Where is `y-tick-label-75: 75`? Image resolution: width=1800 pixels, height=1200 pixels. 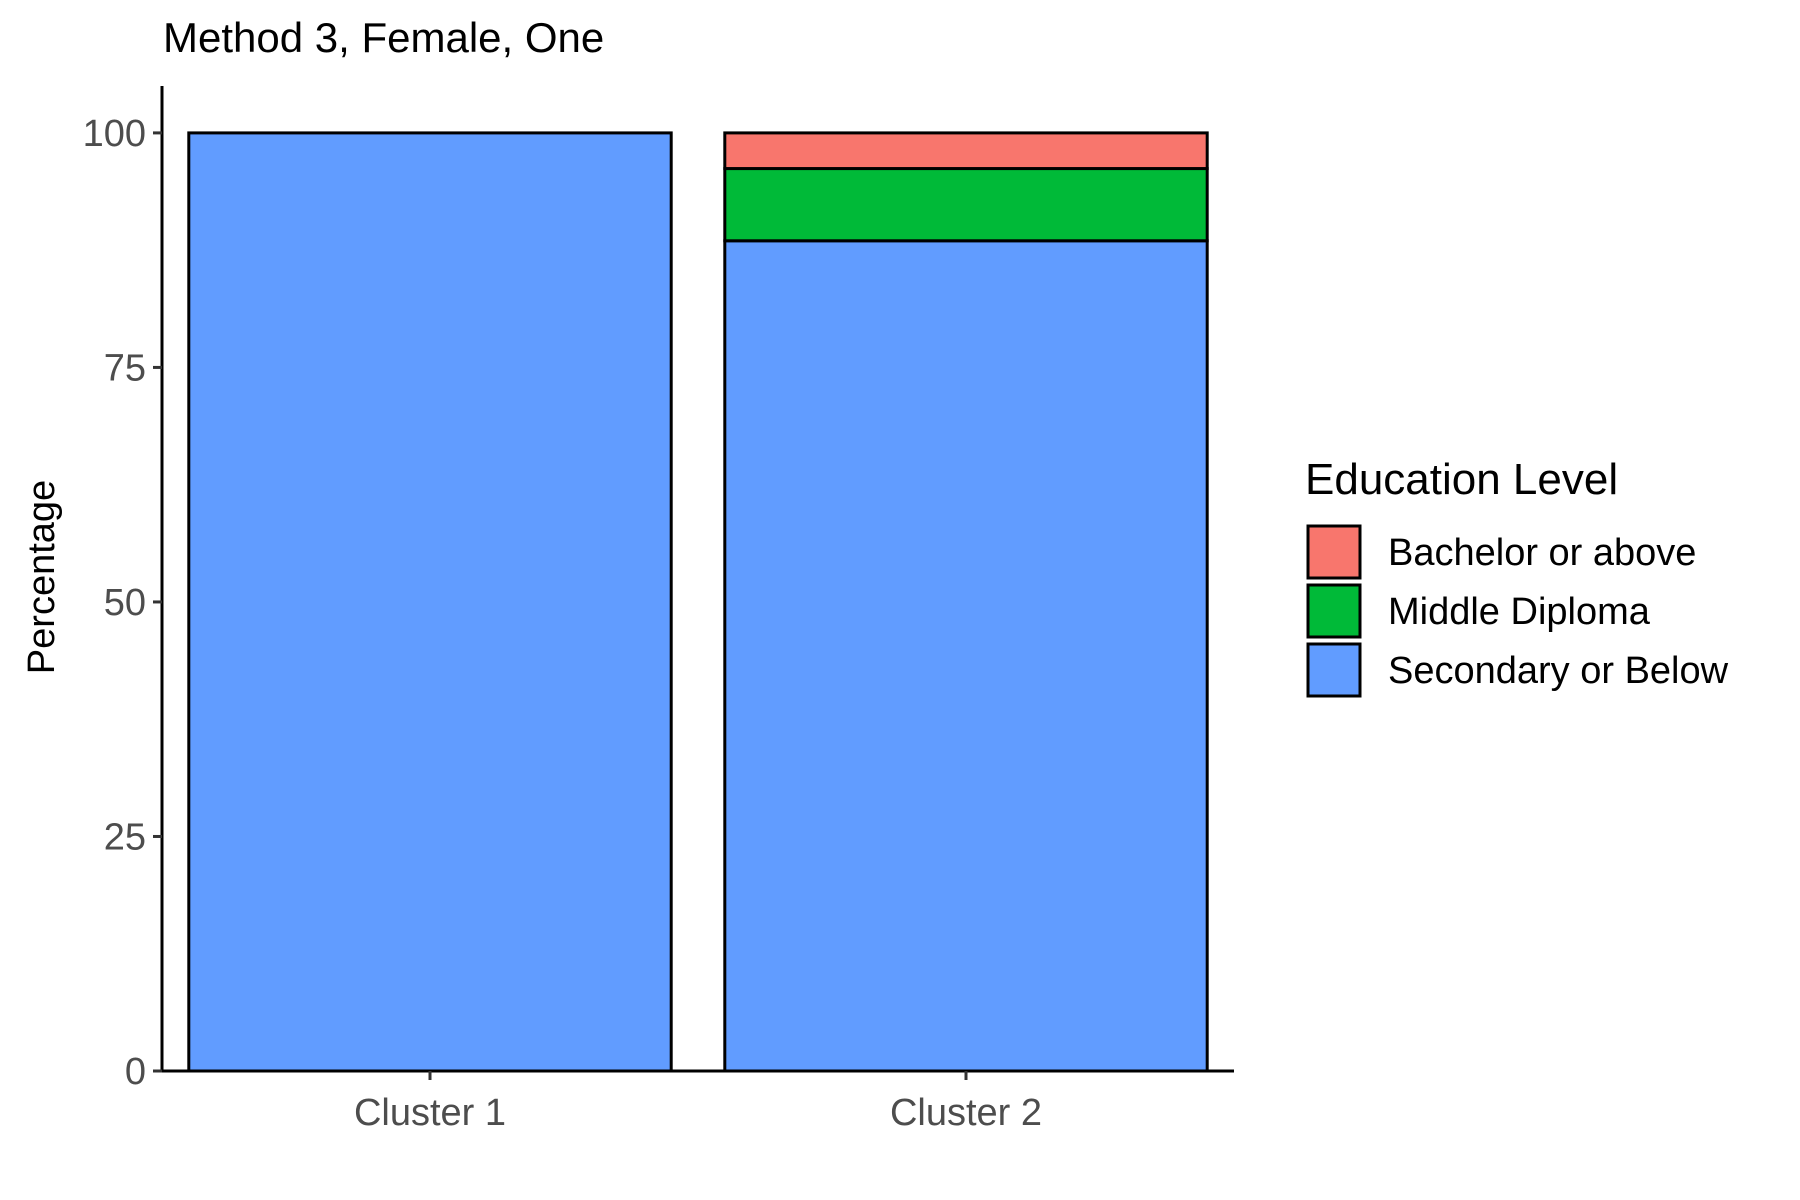 y-tick-label-75: 75 is located at coordinates (125, 368).